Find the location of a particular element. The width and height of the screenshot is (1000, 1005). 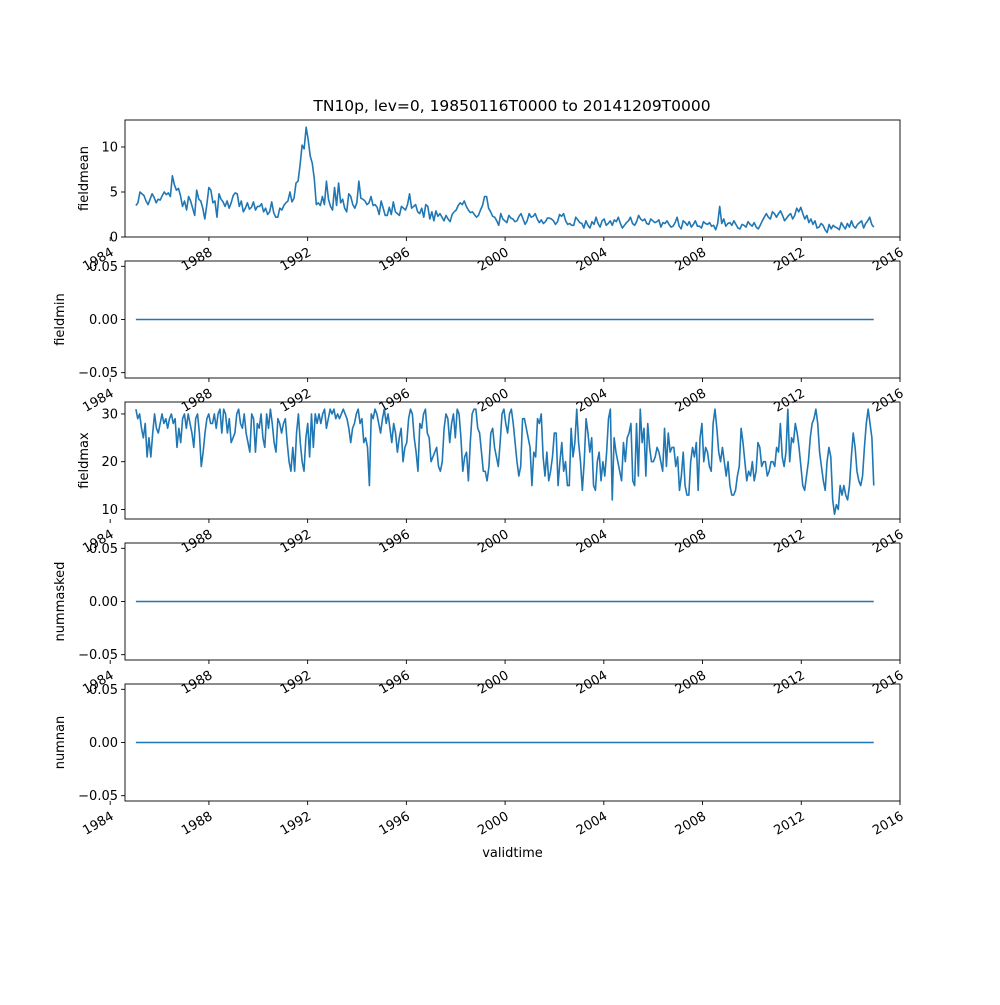

y-axis-label-fieldmean: fieldmean is located at coordinates (84, 178).